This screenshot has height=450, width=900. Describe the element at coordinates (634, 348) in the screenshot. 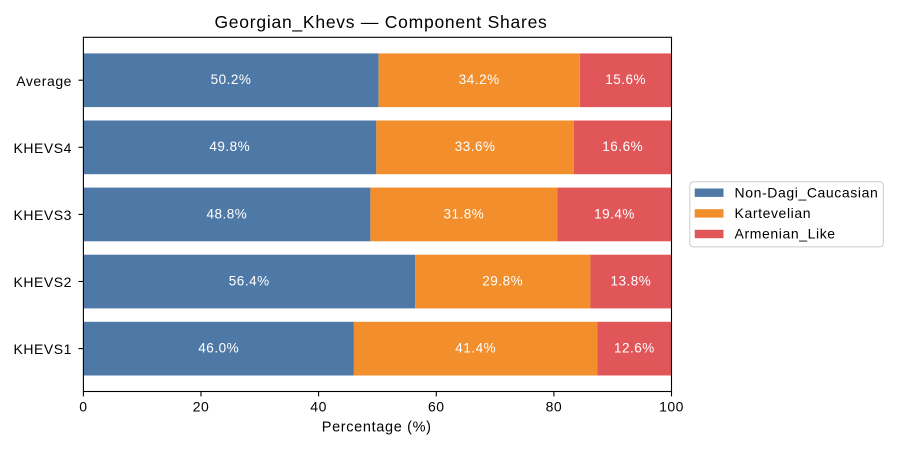

I see `svg-text: 12.6%` at that location.